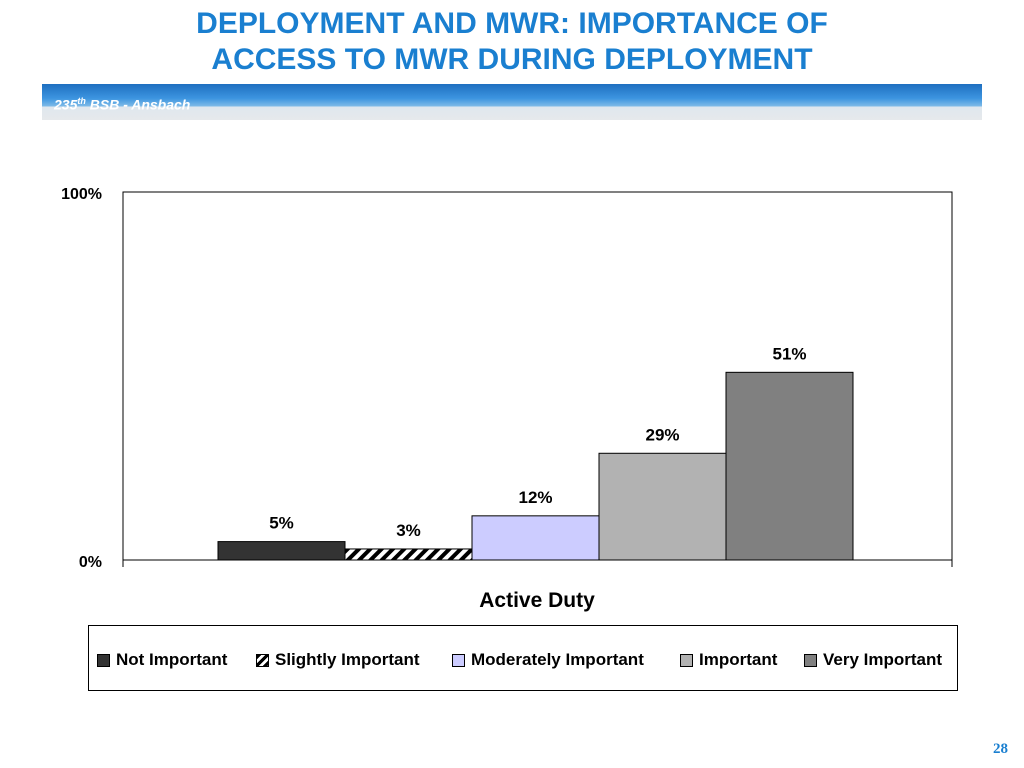 This screenshot has height=768, width=1024. Describe the element at coordinates (458, 660) in the screenshot. I see `legend-swatch-moderately-important` at that location.